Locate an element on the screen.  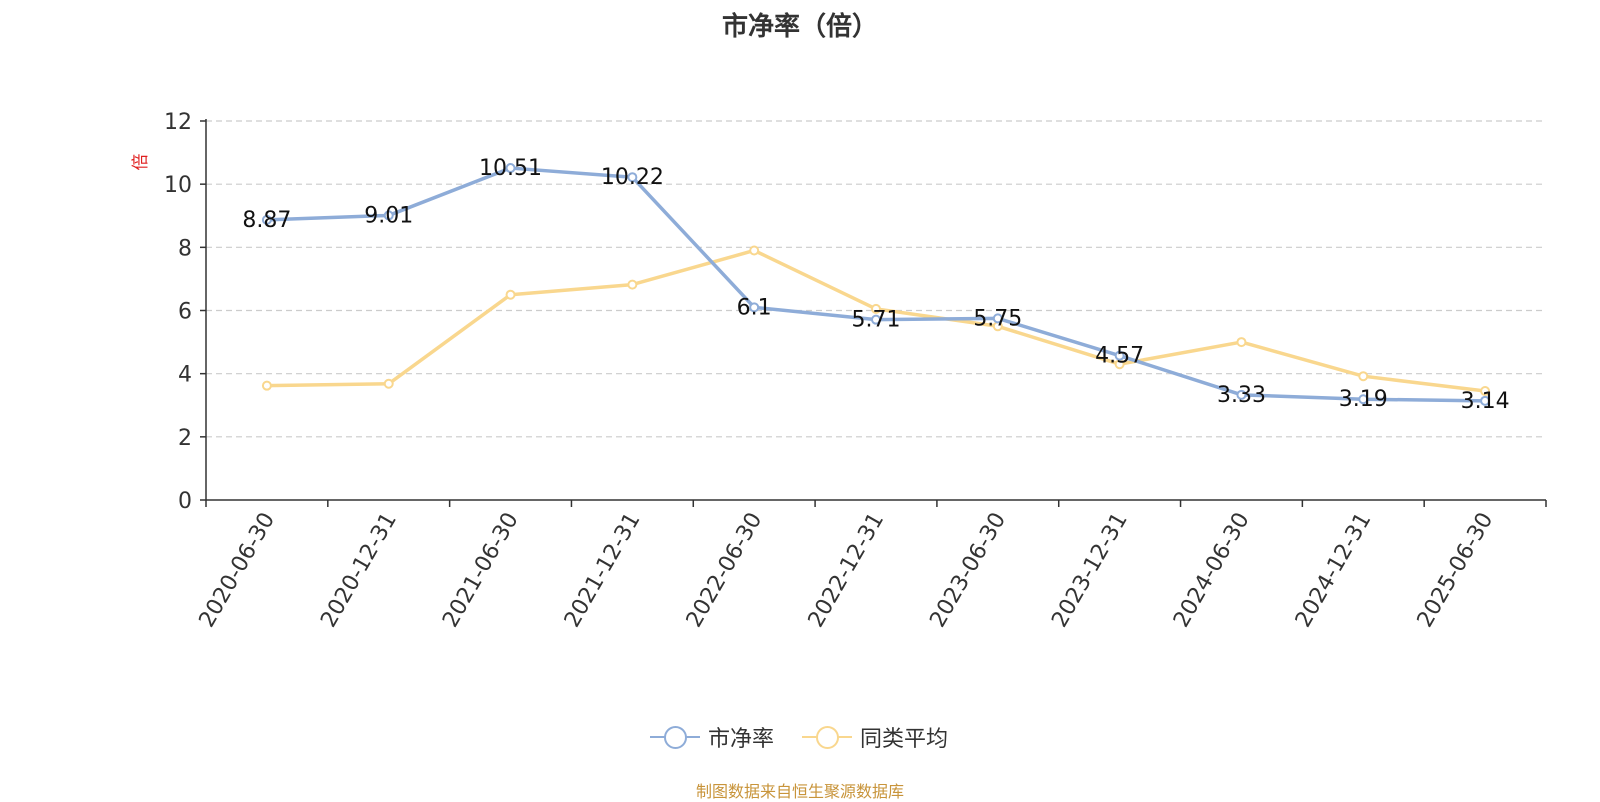
data-label: 3.19 is located at coordinates (1363, 399).